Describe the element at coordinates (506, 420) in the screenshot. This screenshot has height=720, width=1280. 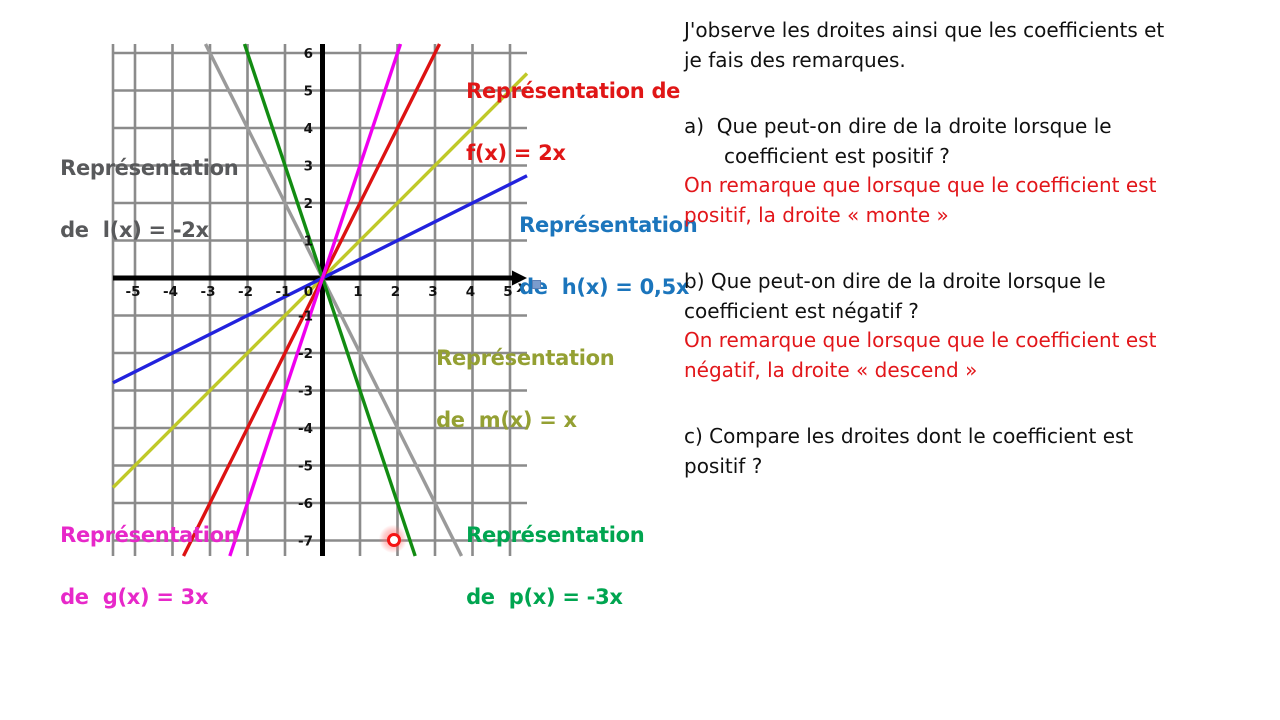
I see `graph-label-m-line2: de m(x) = x` at that location.